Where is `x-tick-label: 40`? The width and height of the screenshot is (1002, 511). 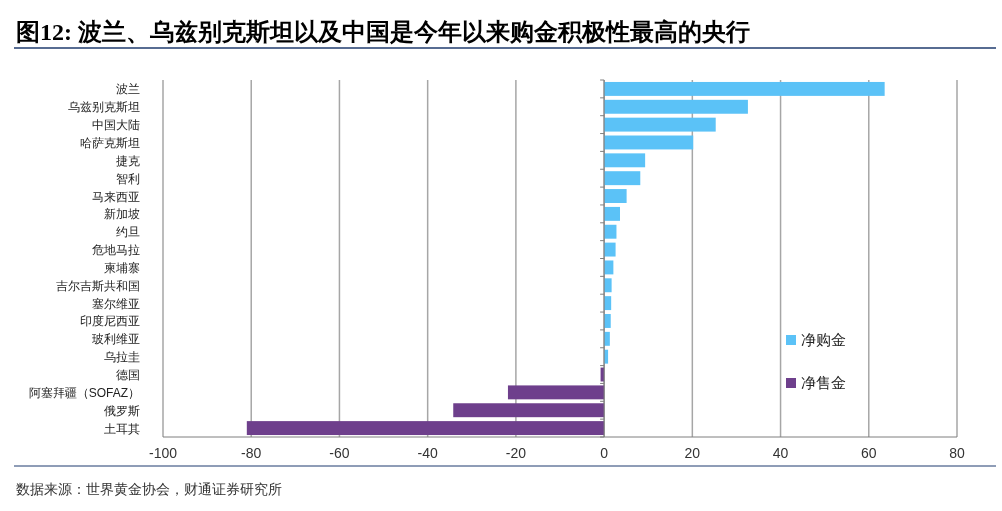 x-tick-label: 40 is located at coordinates (780, 453).